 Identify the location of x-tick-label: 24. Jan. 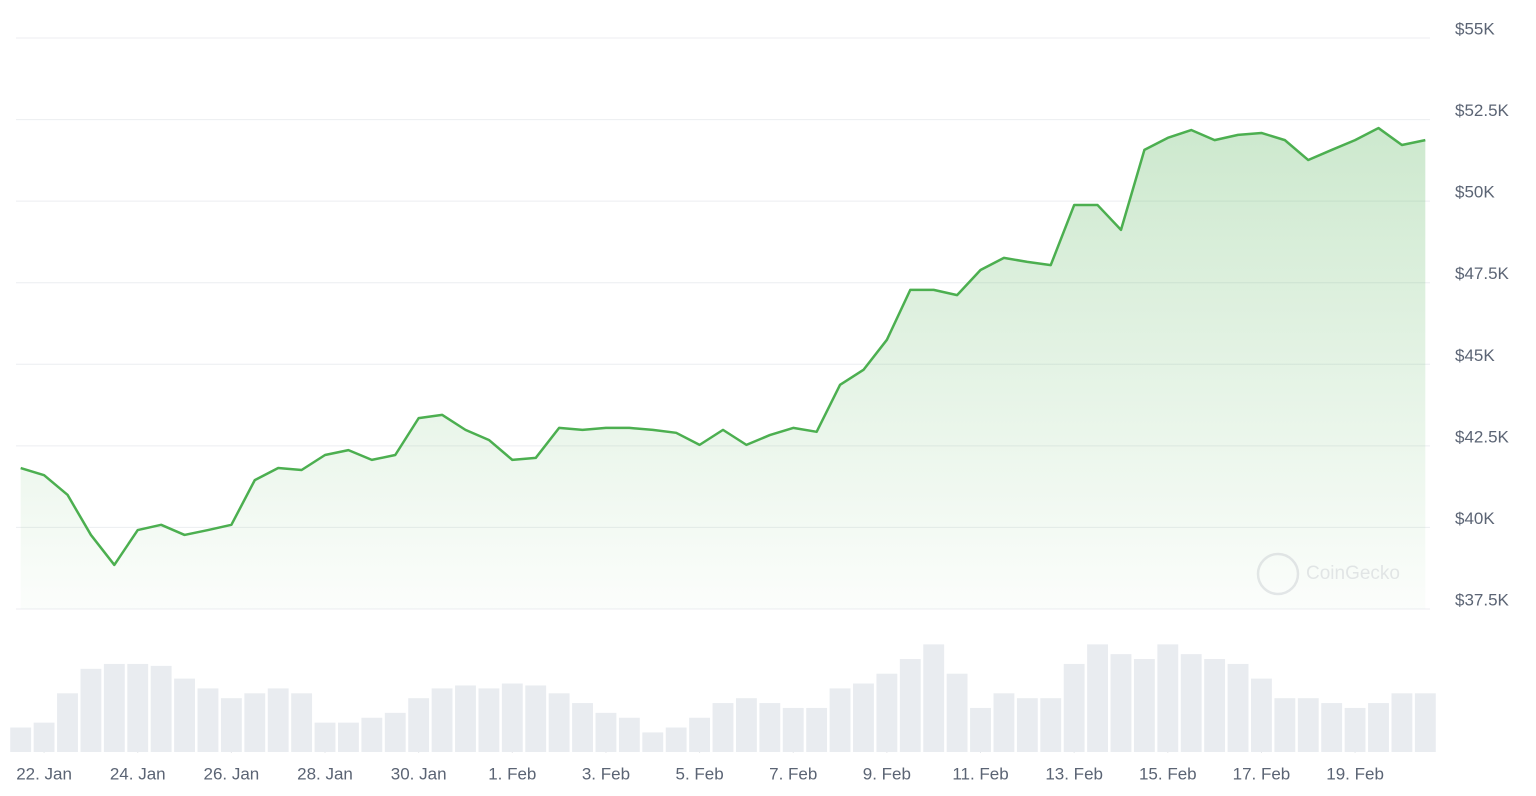
(138, 773).